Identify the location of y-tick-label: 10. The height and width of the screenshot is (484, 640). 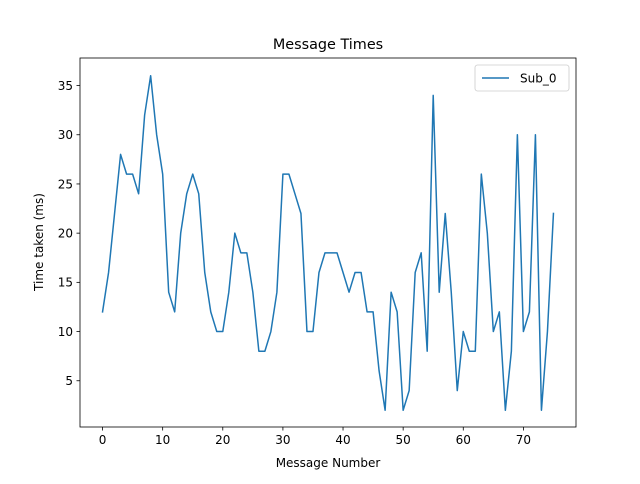
(65, 332).